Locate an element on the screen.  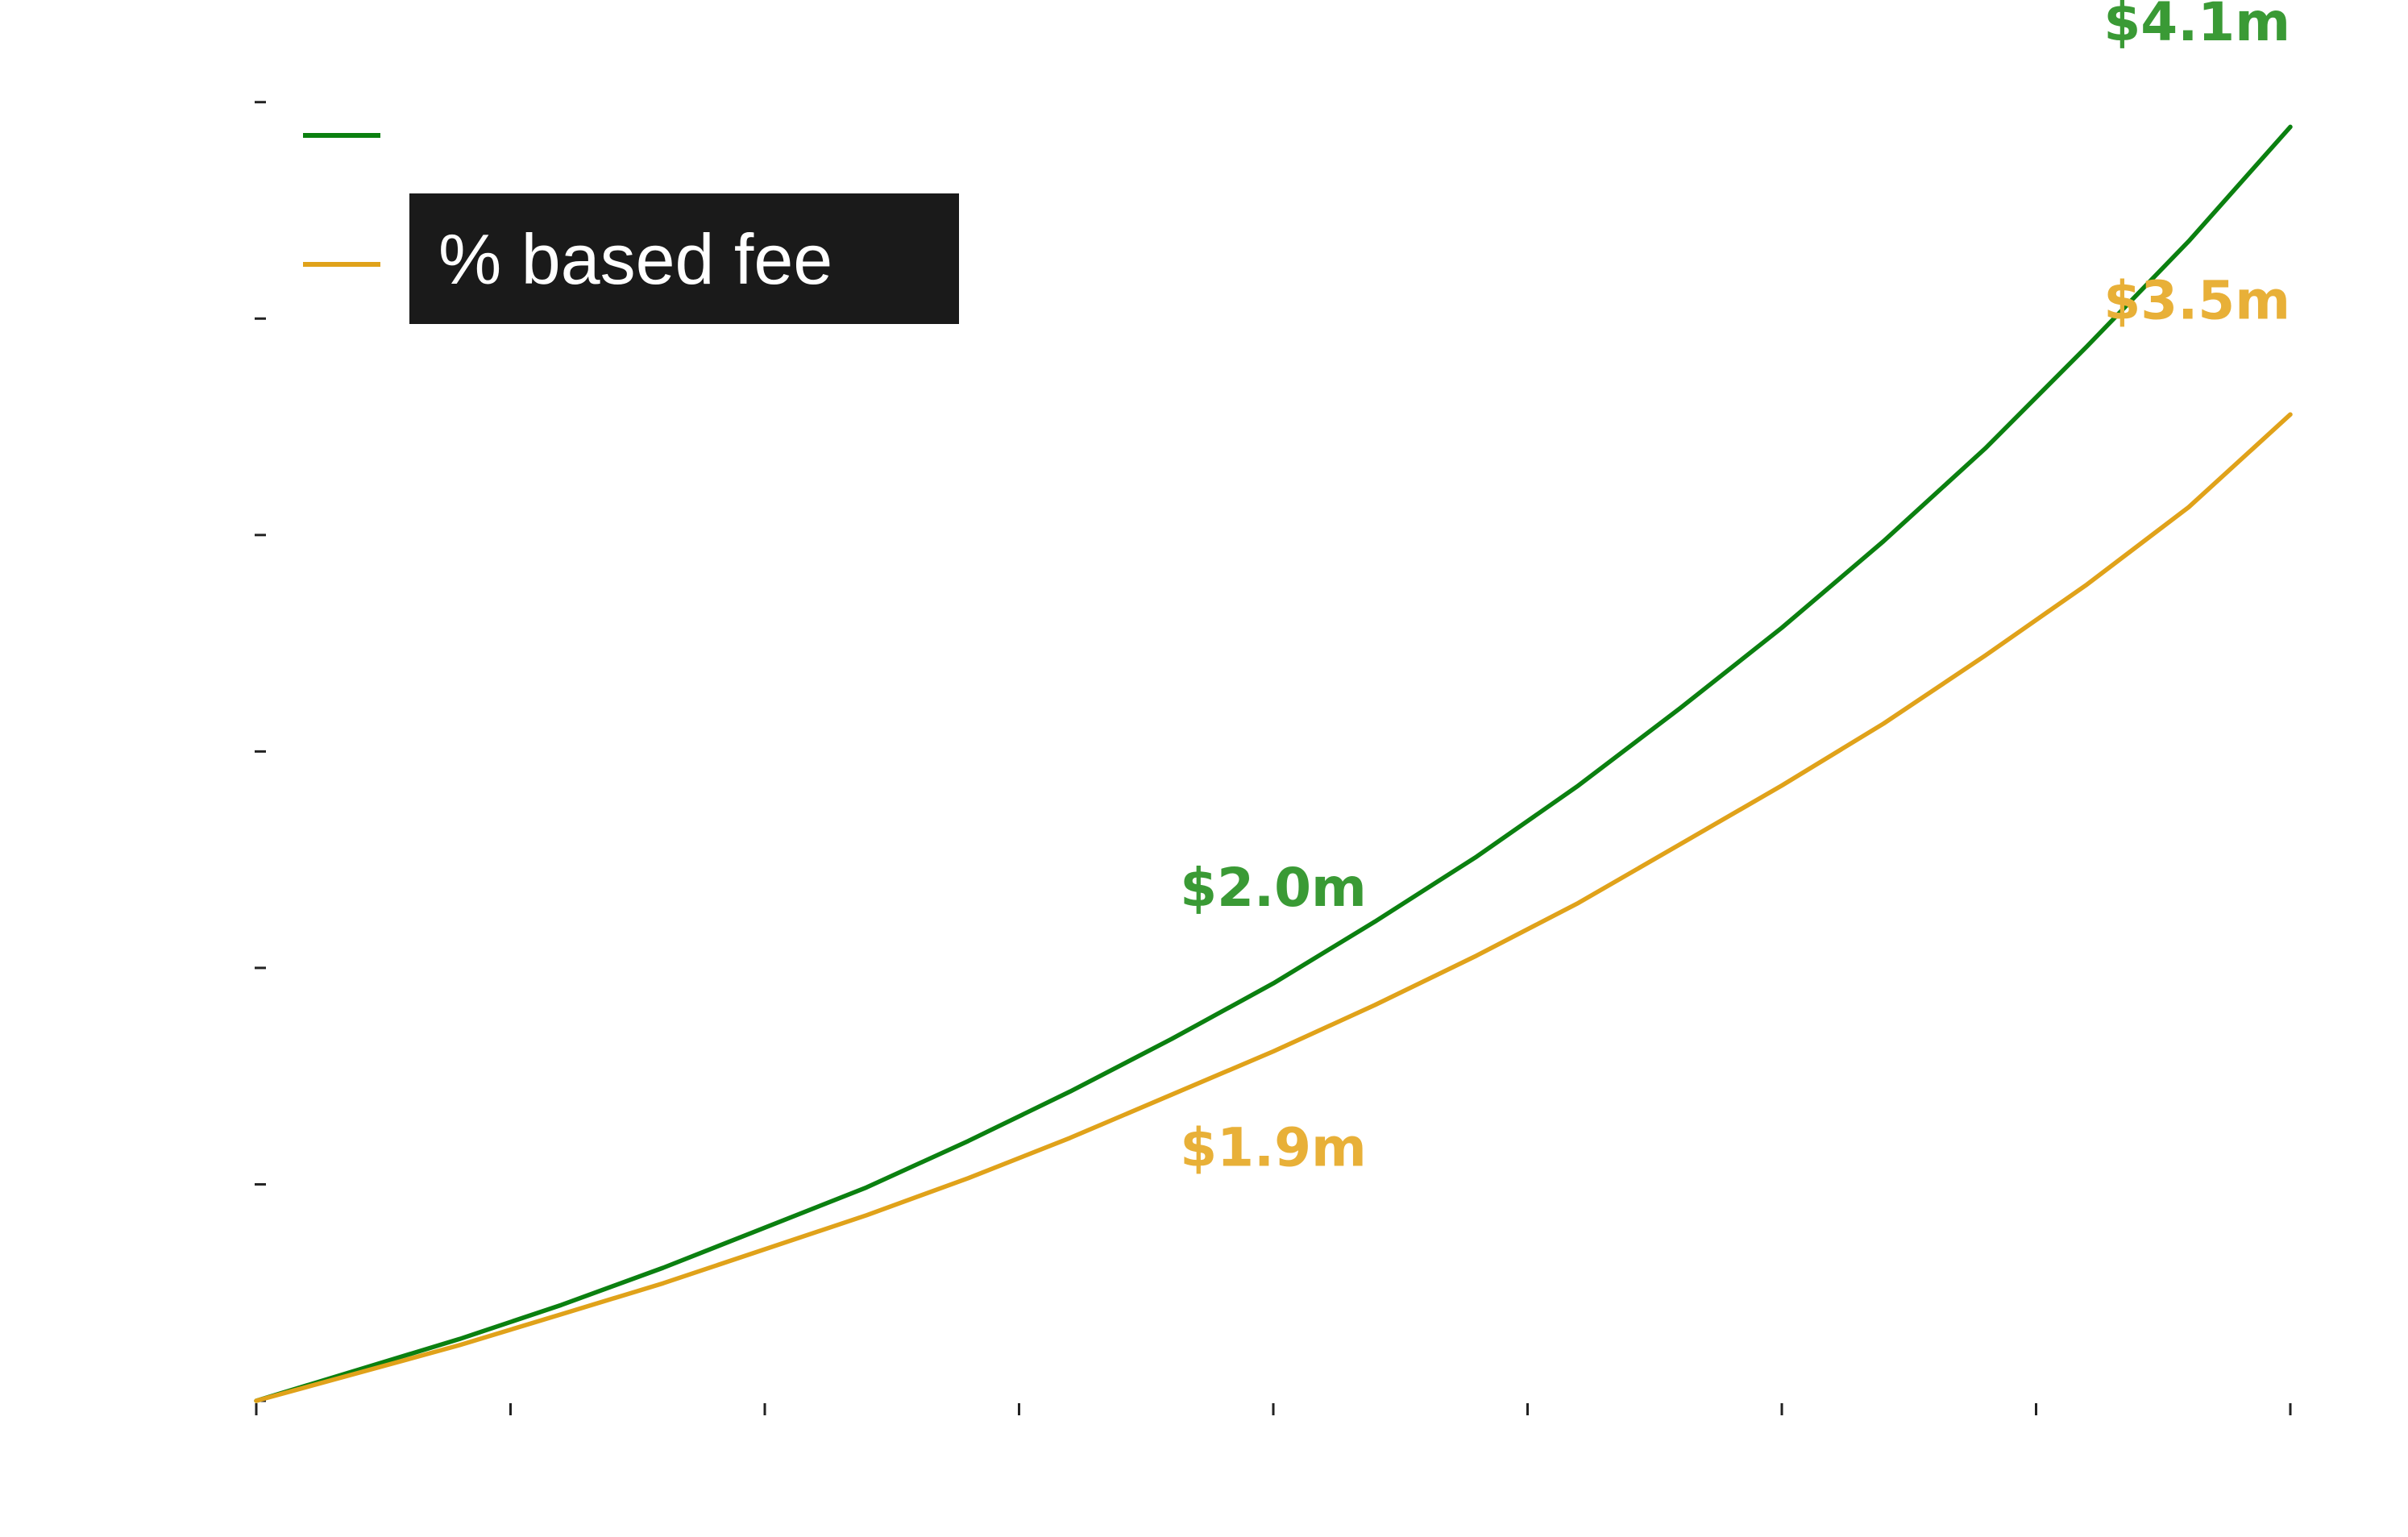
legend-label-box is located at coordinates (684, 259).